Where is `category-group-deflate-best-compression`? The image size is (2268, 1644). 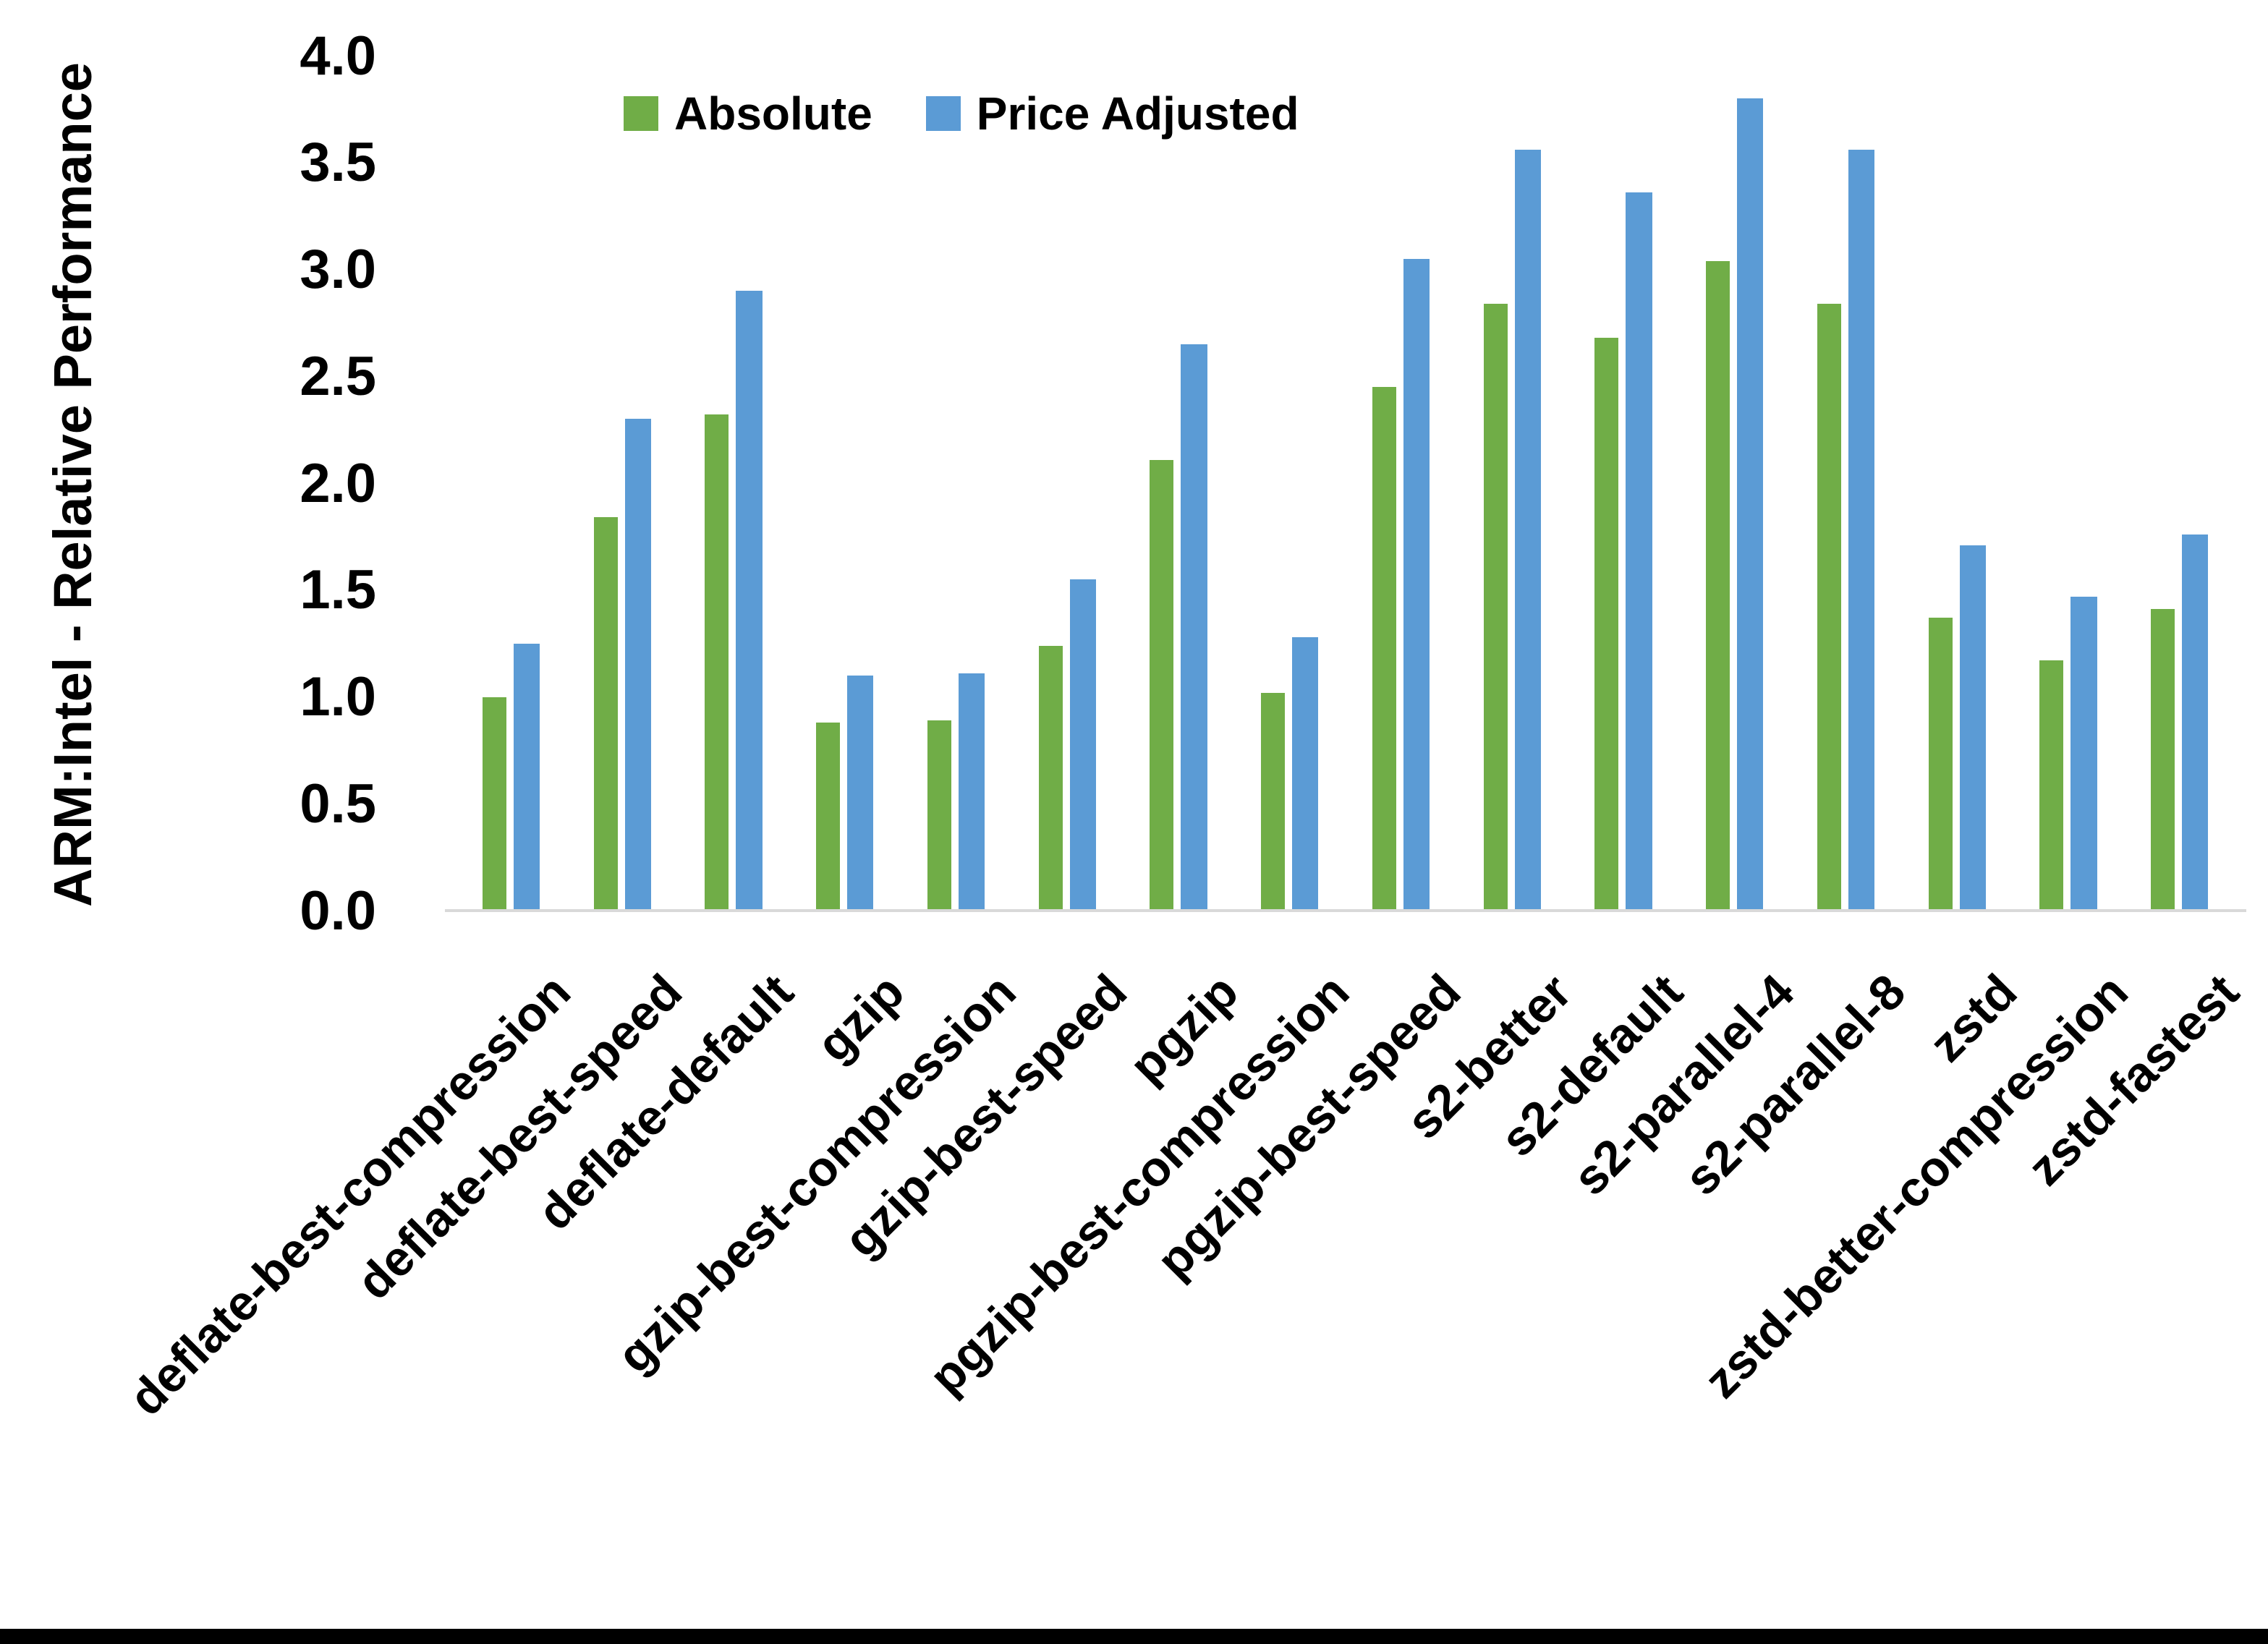
category-group-deflate-best-compression is located at coordinates (512, 483).